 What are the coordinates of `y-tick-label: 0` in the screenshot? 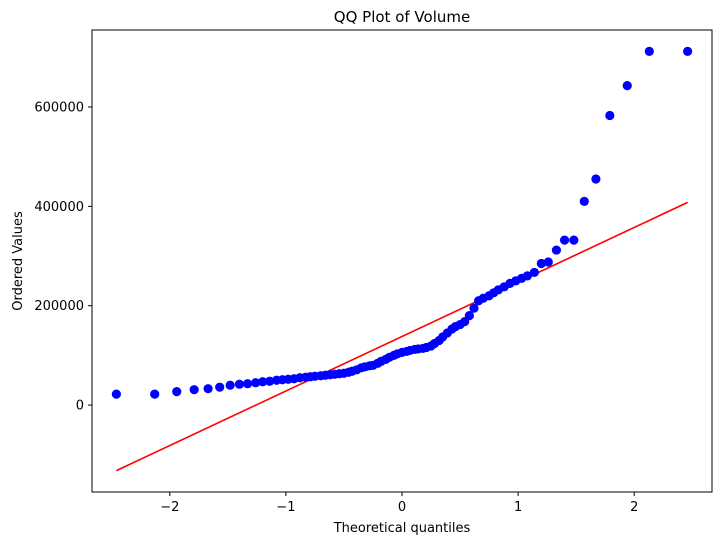 It's located at (80, 406).